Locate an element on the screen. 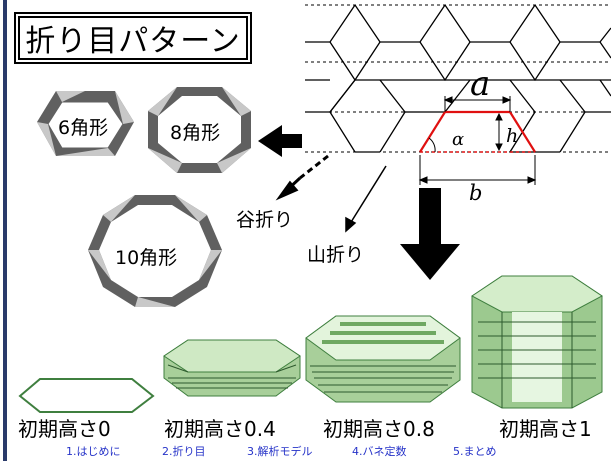 The width and height of the screenshot is (611, 461). stage-label-08: 初期高さ0.8 is located at coordinates (379, 429).